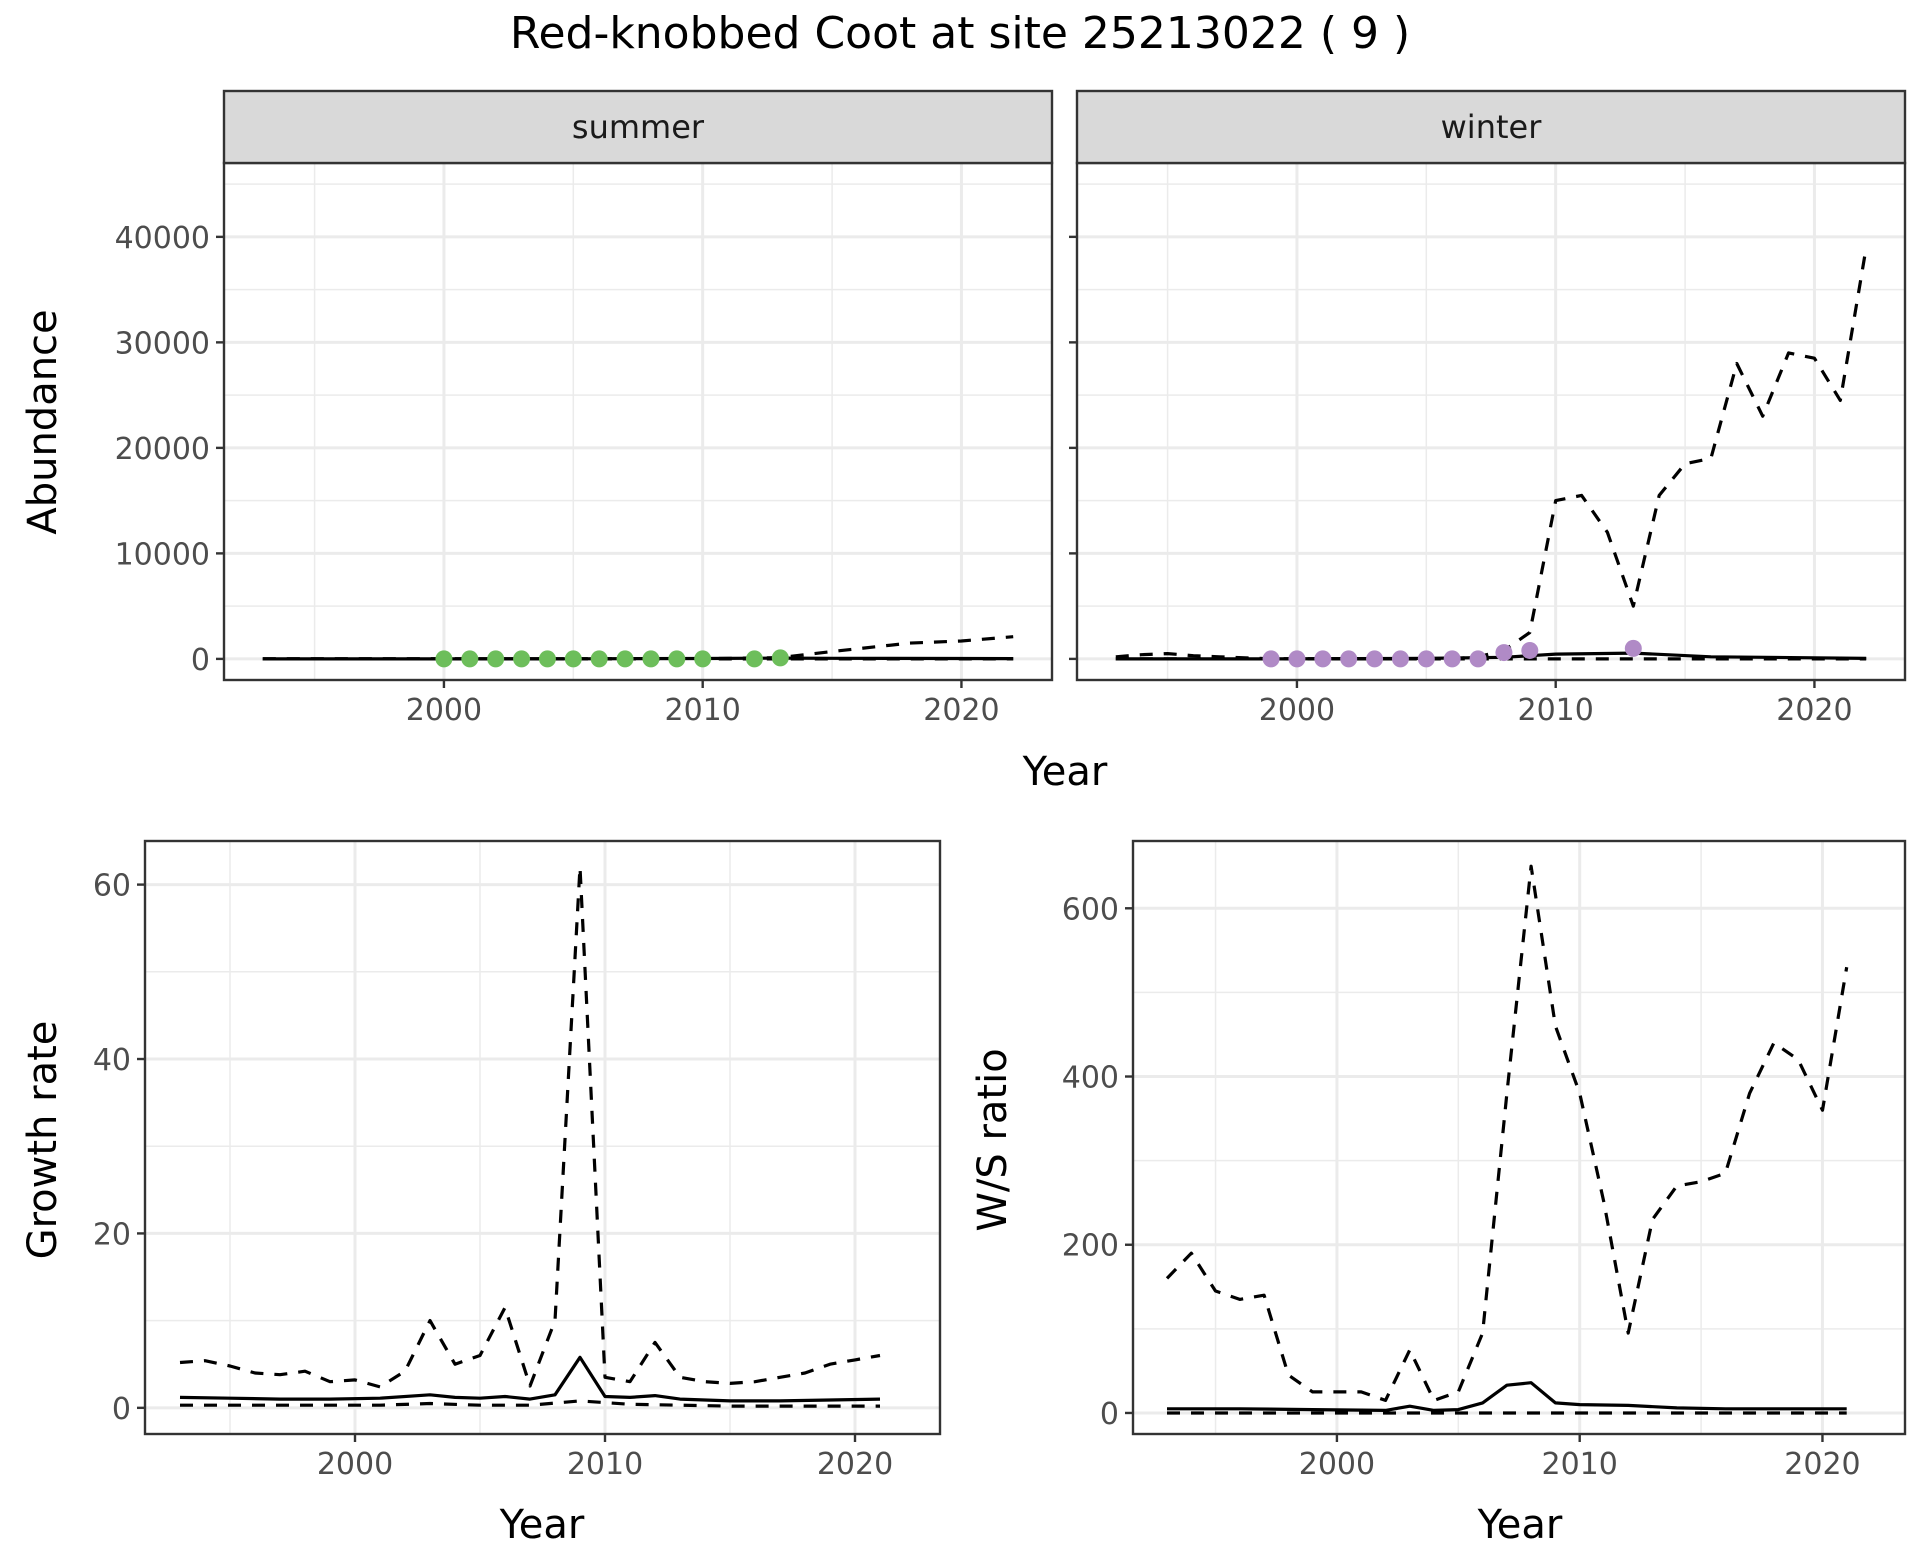  What do you see at coordinates (200, 660) in the screenshot?
I see `summer-y-tick-label: 0` at bounding box center [200, 660].